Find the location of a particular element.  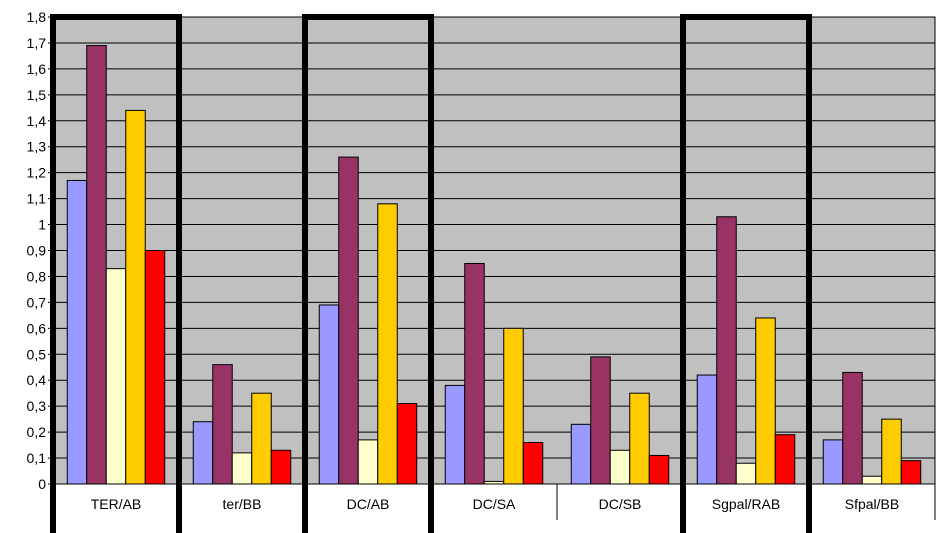

y-tick-label: 0,5 is located at coordinates (37, 354).